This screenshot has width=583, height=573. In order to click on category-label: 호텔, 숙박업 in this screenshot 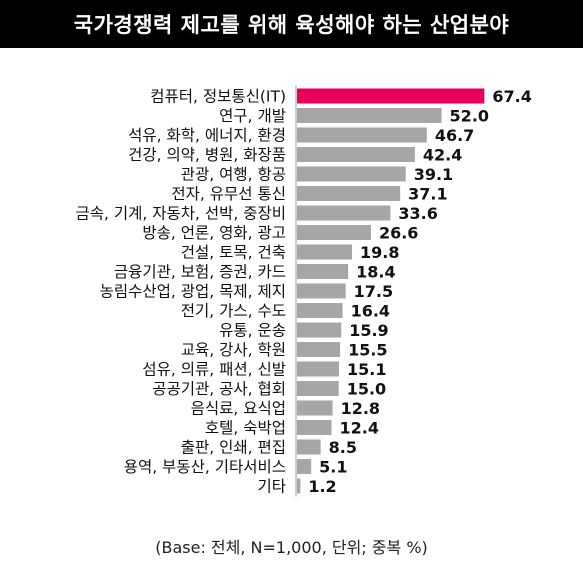, I will do `click(245, 428)`.